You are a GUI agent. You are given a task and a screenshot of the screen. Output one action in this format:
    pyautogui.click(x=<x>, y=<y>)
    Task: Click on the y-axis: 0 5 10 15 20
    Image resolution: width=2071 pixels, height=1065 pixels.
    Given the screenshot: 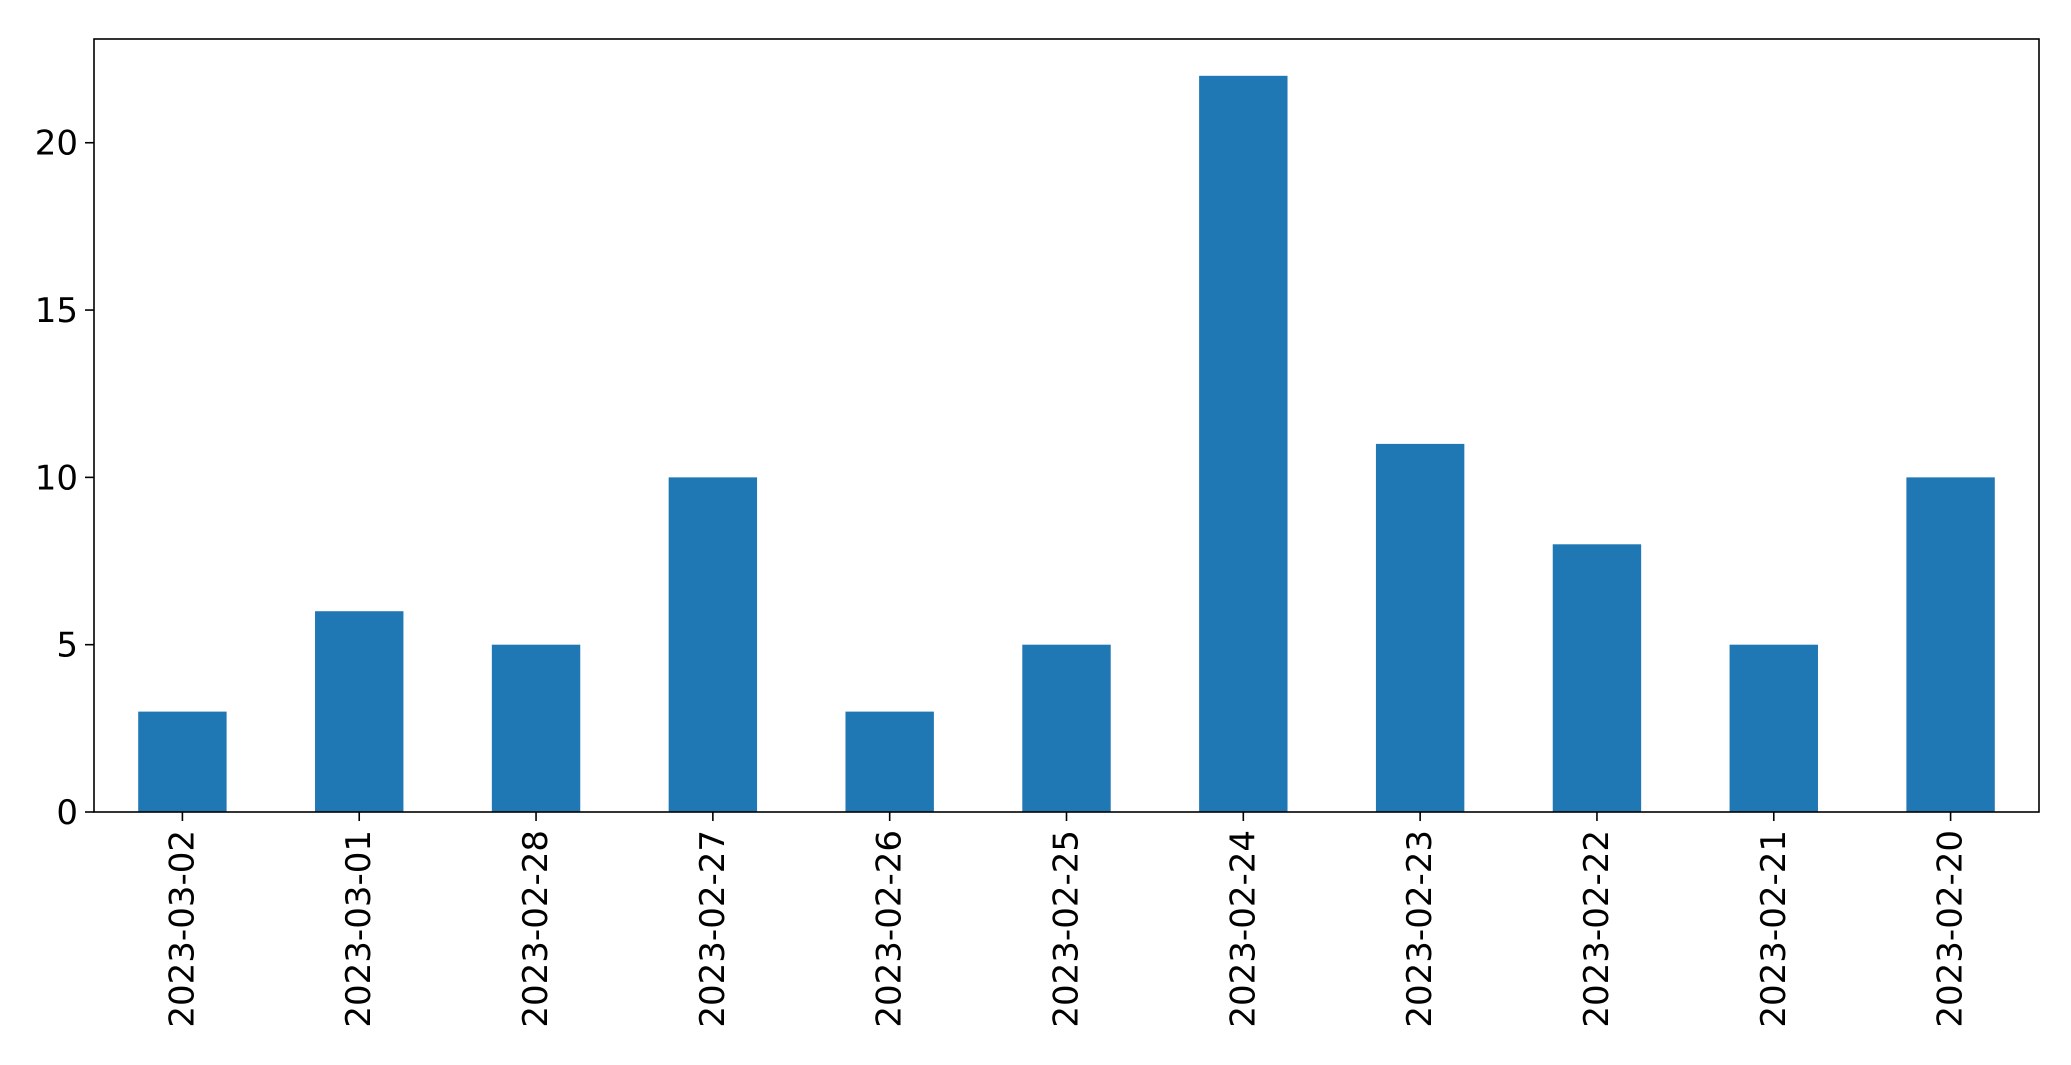 What is the action you would take?
    pyautogui.click(x=64, y=478)
    